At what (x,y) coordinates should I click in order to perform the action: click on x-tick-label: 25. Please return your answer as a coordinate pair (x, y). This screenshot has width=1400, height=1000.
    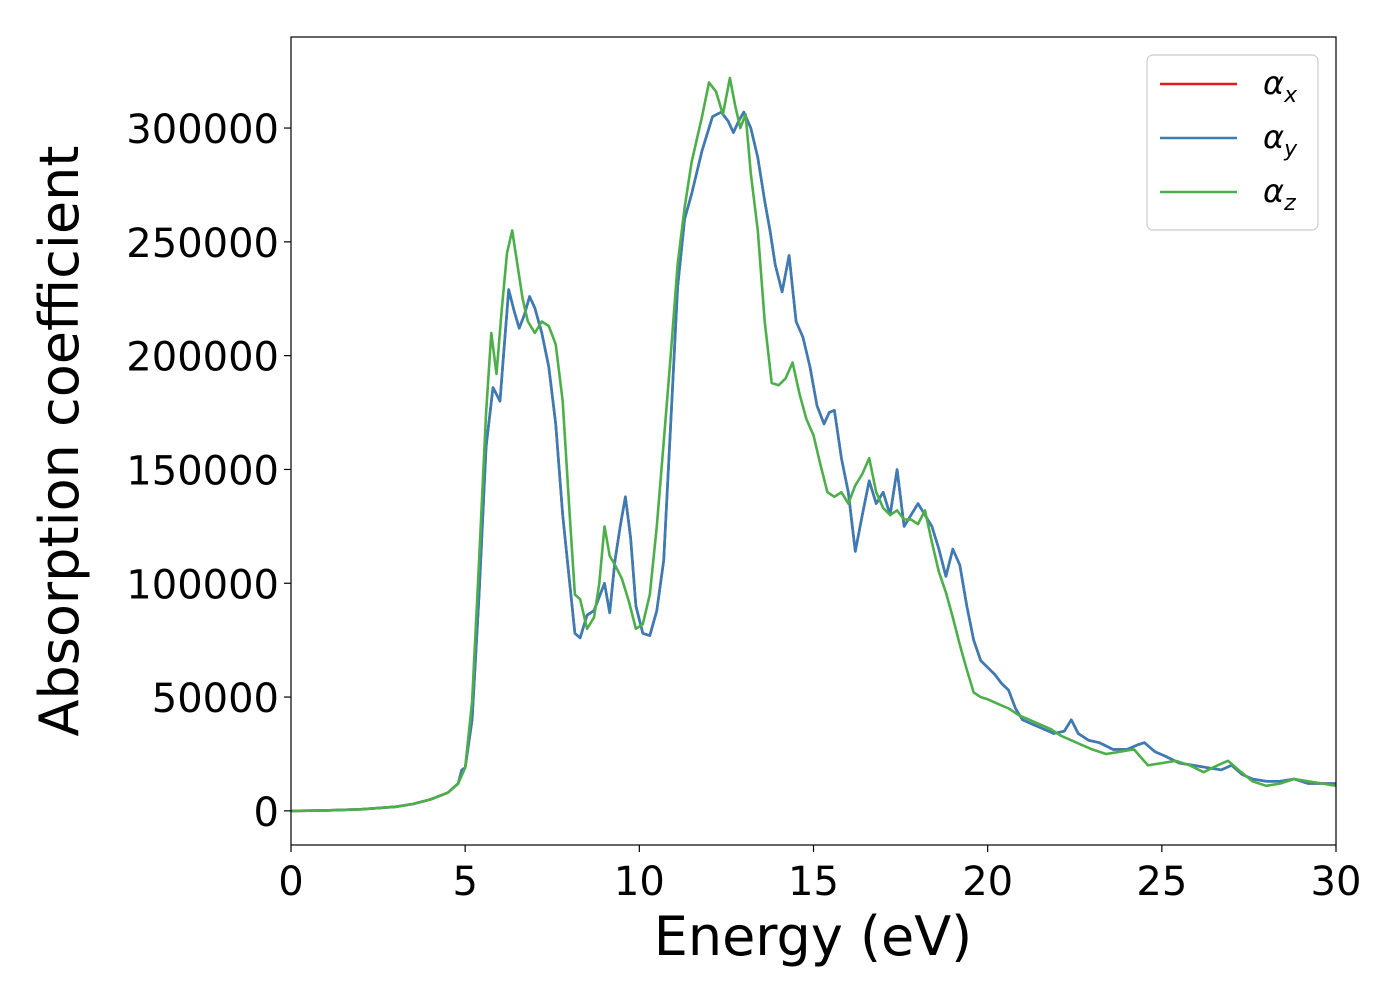
    Looking at the image, I should click on (1161, 882).